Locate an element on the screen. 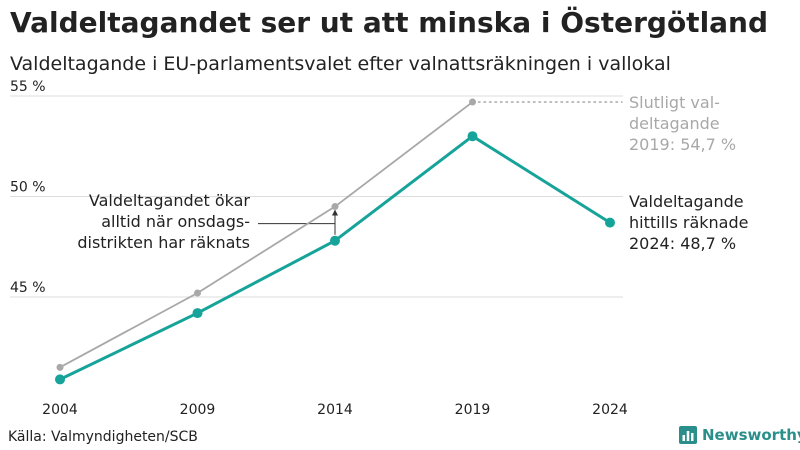 The height and width of the screenshot is (450, 800). counted-series-point-2009 is located at coordinates (197, 313).